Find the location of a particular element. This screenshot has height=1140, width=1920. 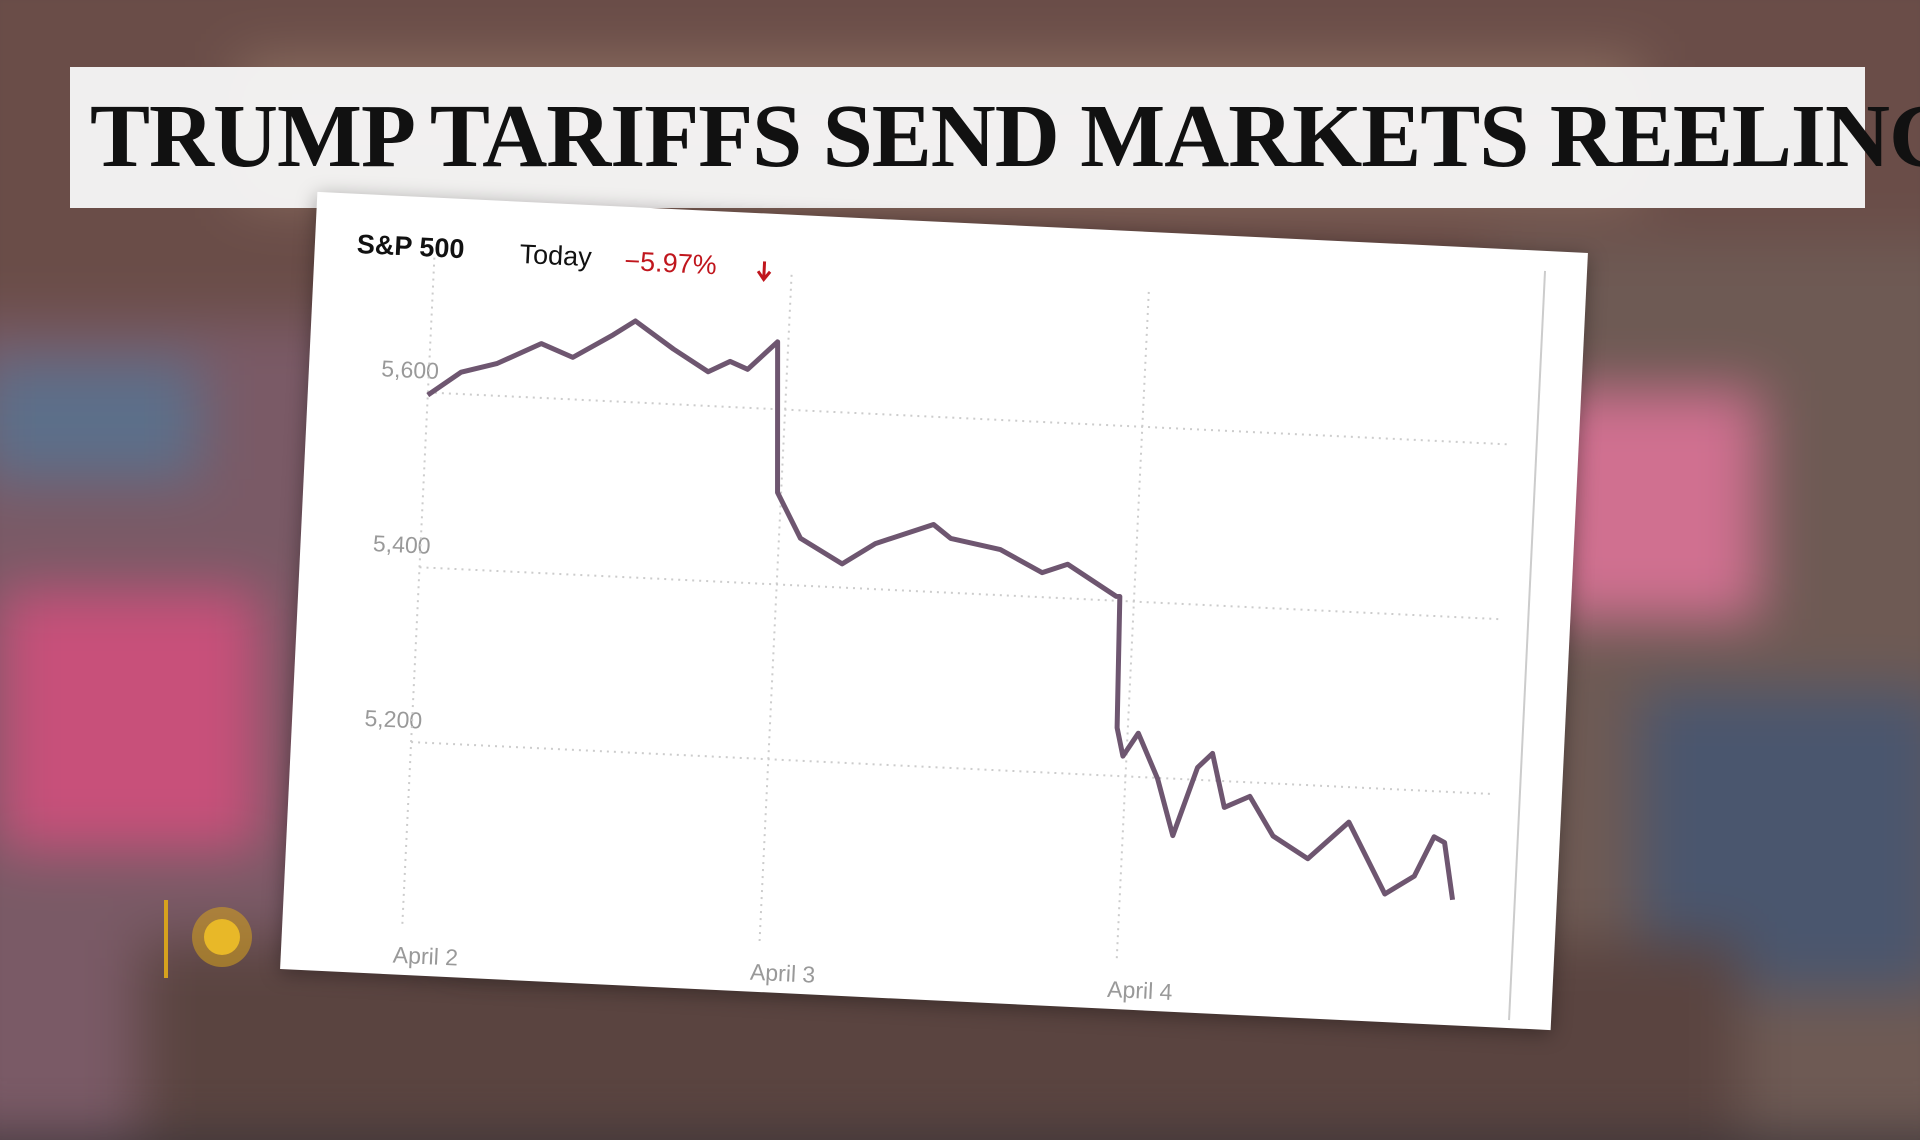

change-label: −5.97% is located at coordinates (671, 263).